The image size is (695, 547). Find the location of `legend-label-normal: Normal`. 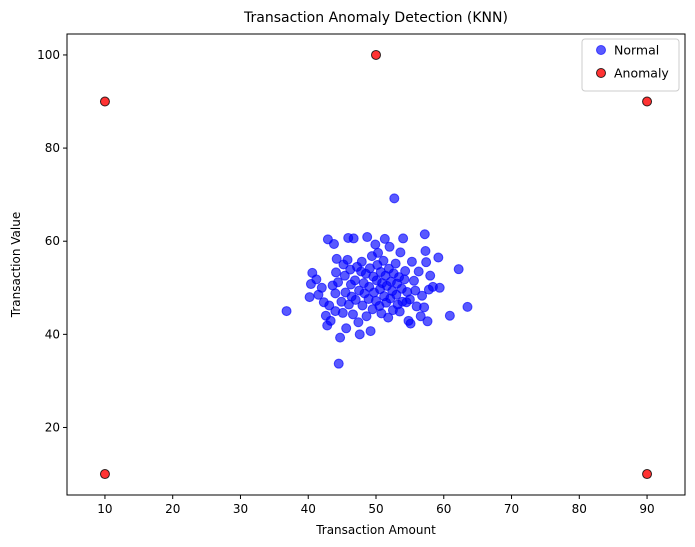

legend-label-normal: Normal is located at coordinates (636, 50).